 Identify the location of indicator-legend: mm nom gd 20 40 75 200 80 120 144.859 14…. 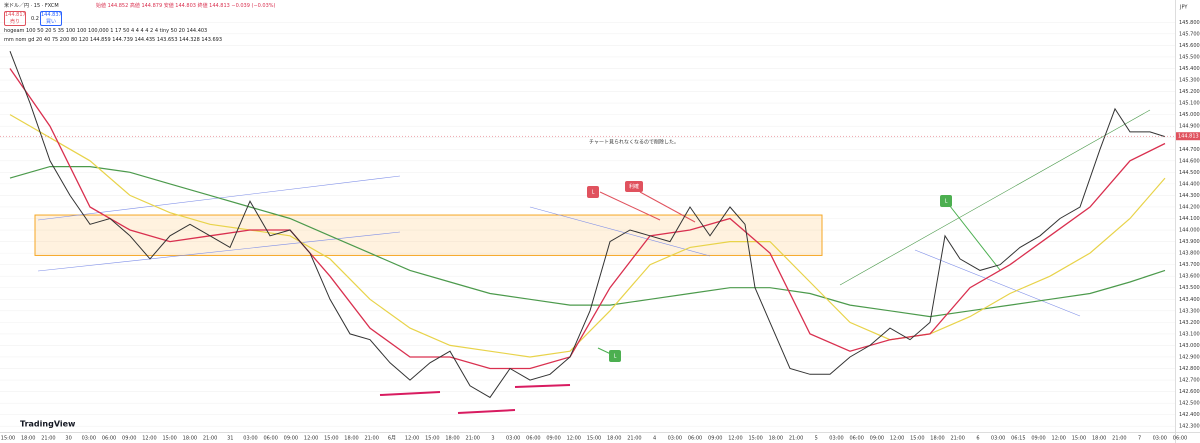
(113, 40).